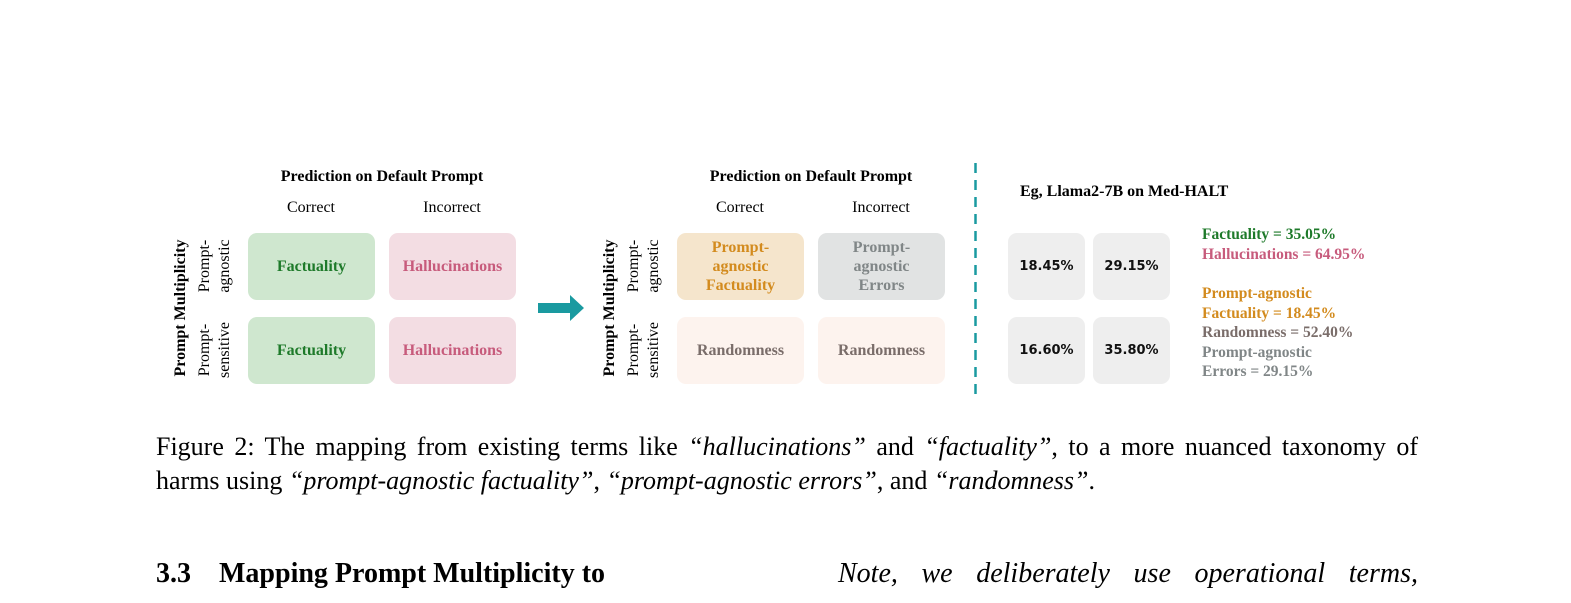 The image size is (1571, 603). I want to click on value-text: 16.60%, so click(1046, 350).